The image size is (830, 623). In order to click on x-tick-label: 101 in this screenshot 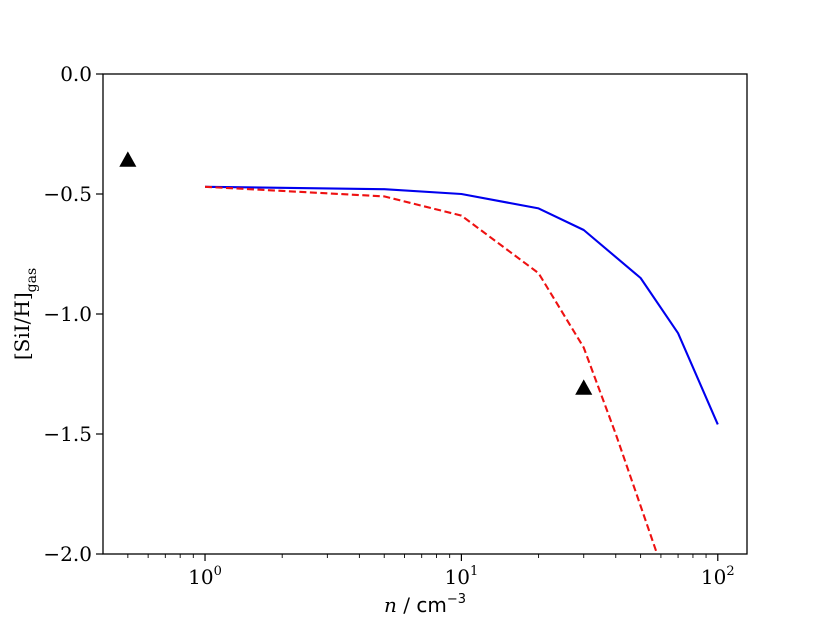, I will do `click(462, 576)`.